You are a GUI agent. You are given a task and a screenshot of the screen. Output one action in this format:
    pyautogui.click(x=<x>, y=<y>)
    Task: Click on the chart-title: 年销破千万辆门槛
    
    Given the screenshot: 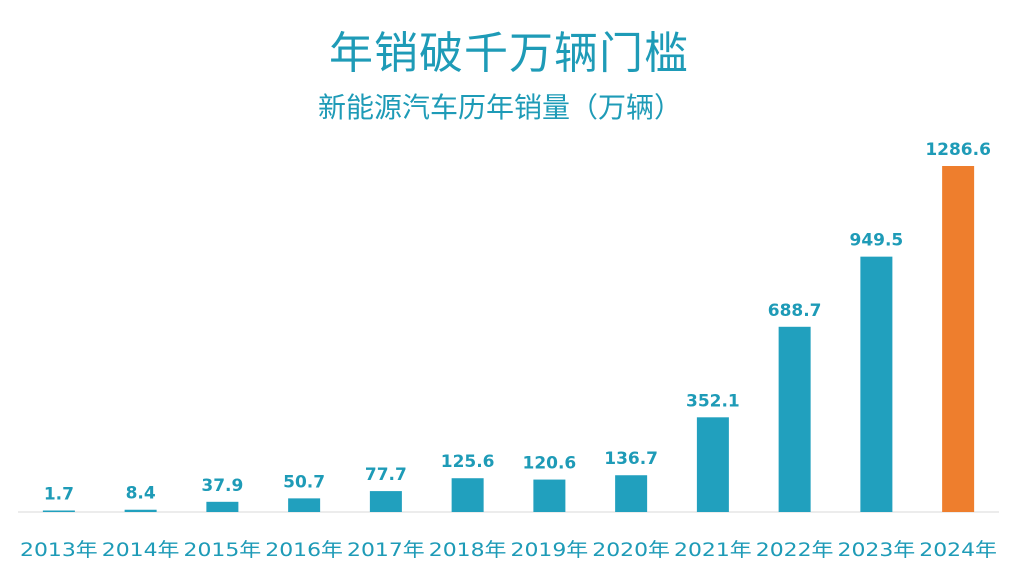 What is the action you would take?
    pyautogui.click(x=509, y=53)
    